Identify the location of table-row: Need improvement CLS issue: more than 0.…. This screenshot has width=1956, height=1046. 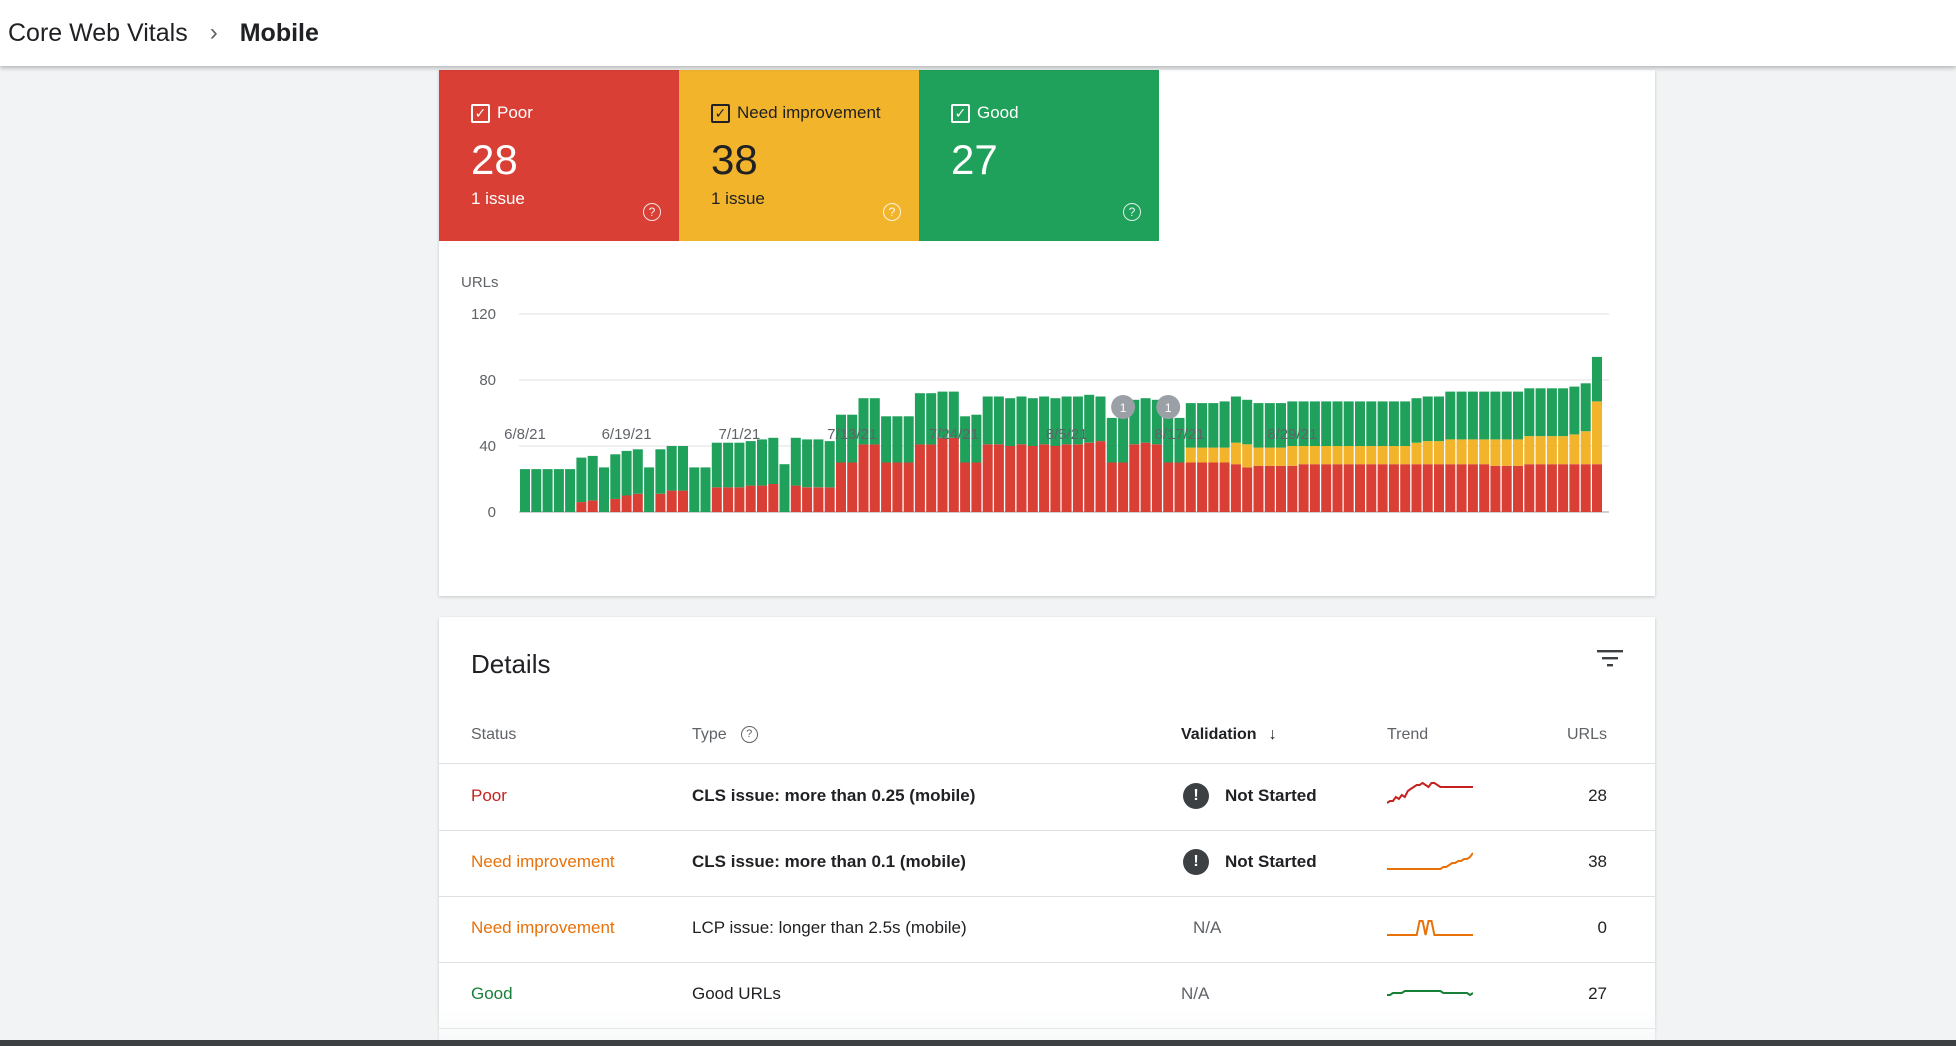
(1047, 863).